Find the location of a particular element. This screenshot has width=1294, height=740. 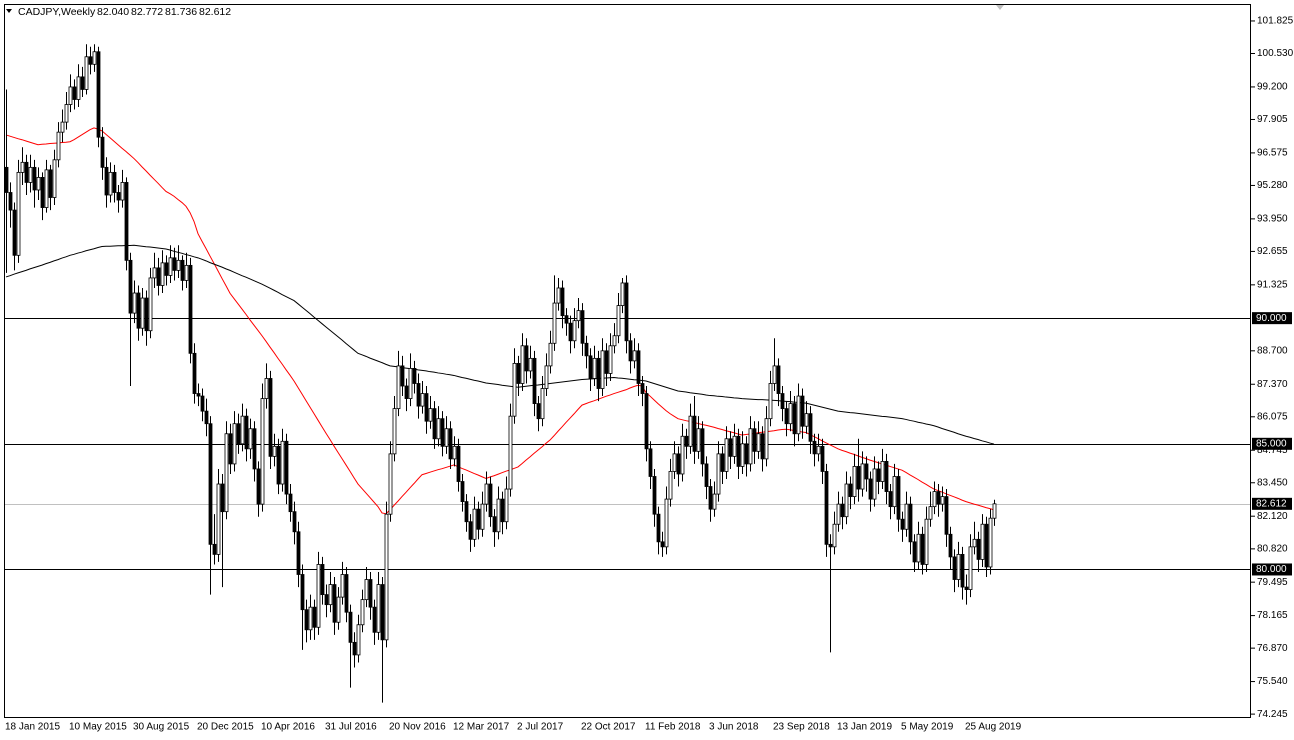

level-tag: 90.000 is located at coordinates (1271, 318).